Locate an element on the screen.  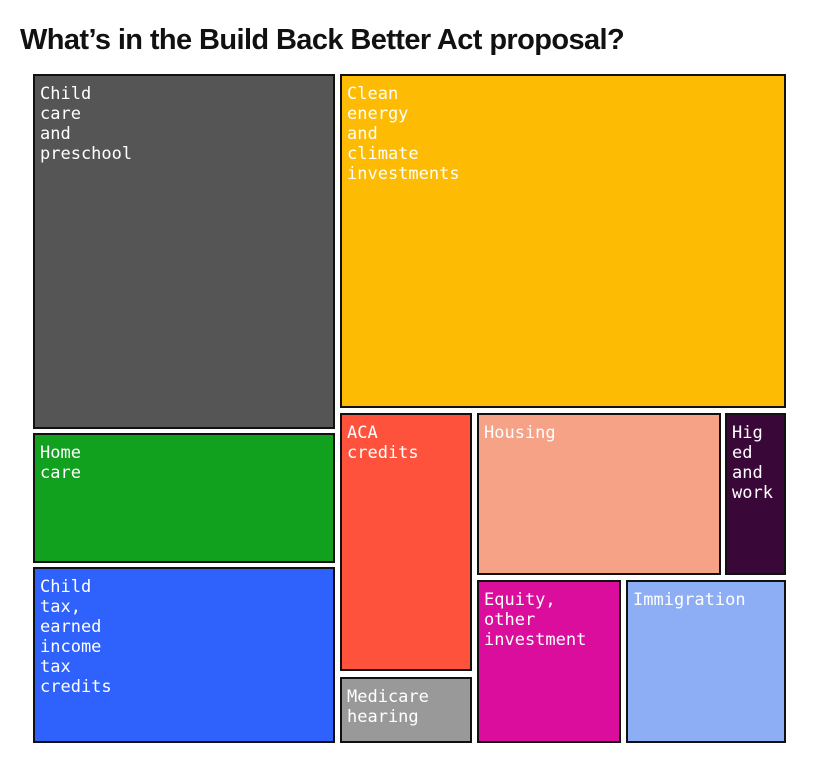
treemap-tile: Hig ed and work is located at coordinates (755, 494).